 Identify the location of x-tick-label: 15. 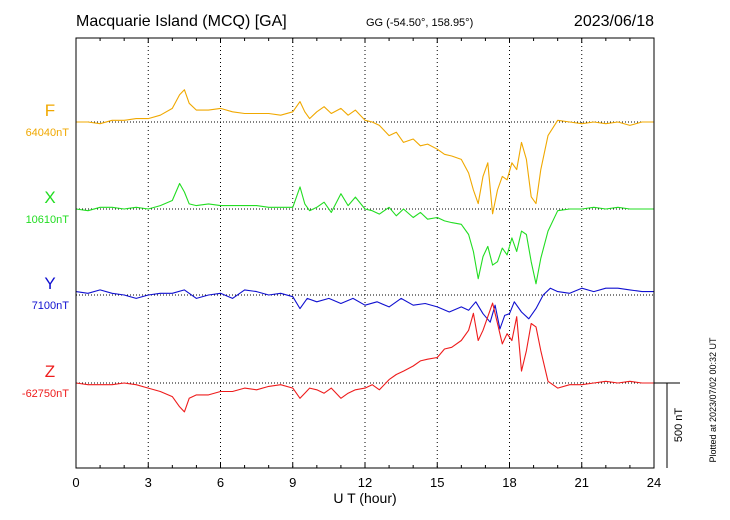
(437, 482).